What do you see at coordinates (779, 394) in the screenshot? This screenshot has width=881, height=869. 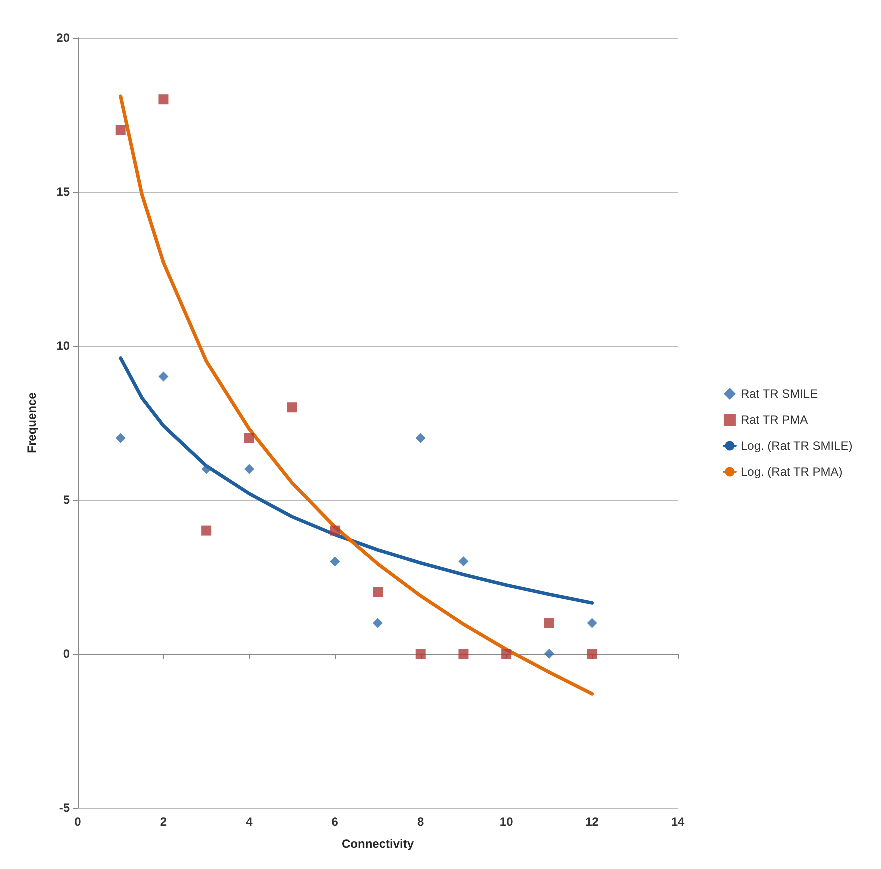 I see `legend-label: Rat TR SMILE` at bounding box center [779, 394].